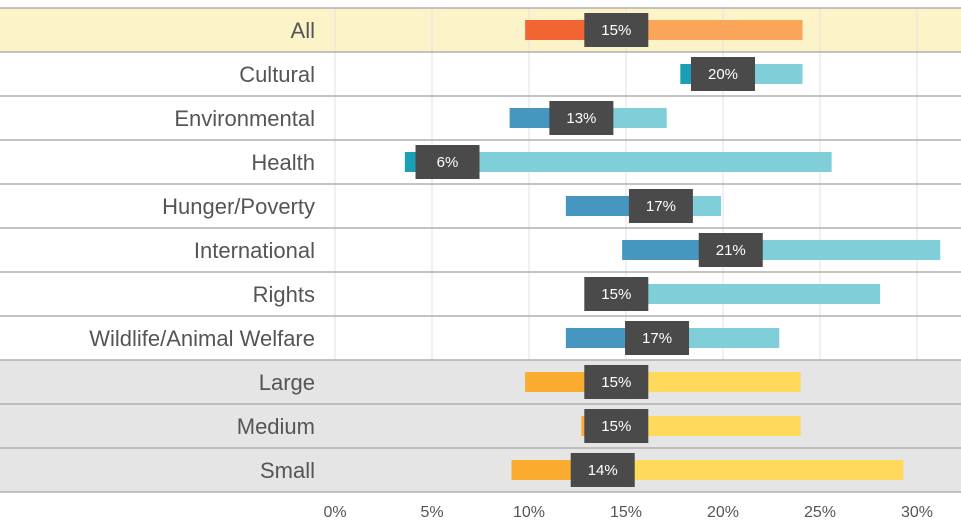  Describe the element at coordinates (277, 74) in the screenshot. I see `category-label: Cultural` at that location.